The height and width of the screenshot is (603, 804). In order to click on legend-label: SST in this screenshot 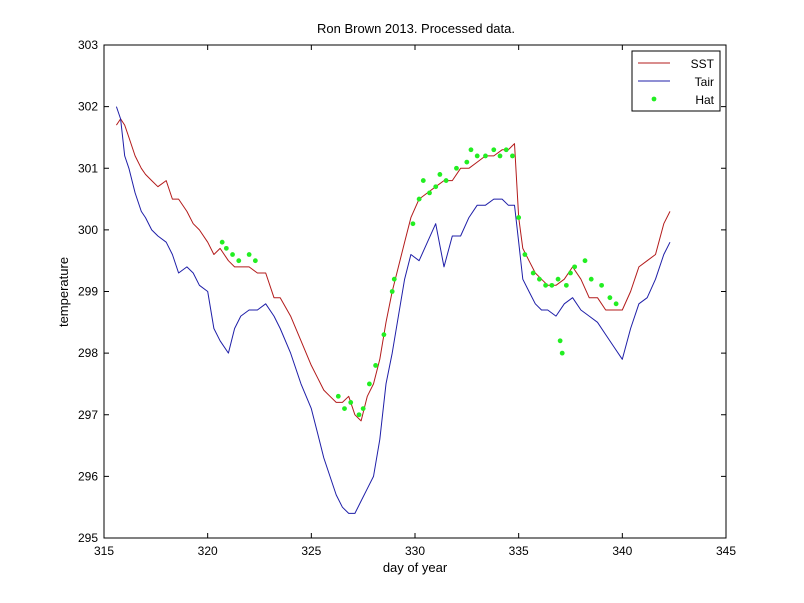, I will do `click(703, 64)`.